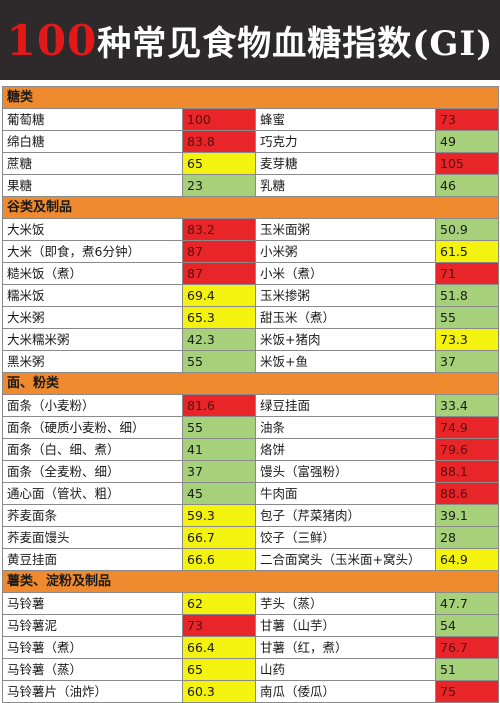 The width and height of the screenshot is (500, 703). I want to click on food-name-cell: 南瓜（倭瓜）, so click(345, 691).